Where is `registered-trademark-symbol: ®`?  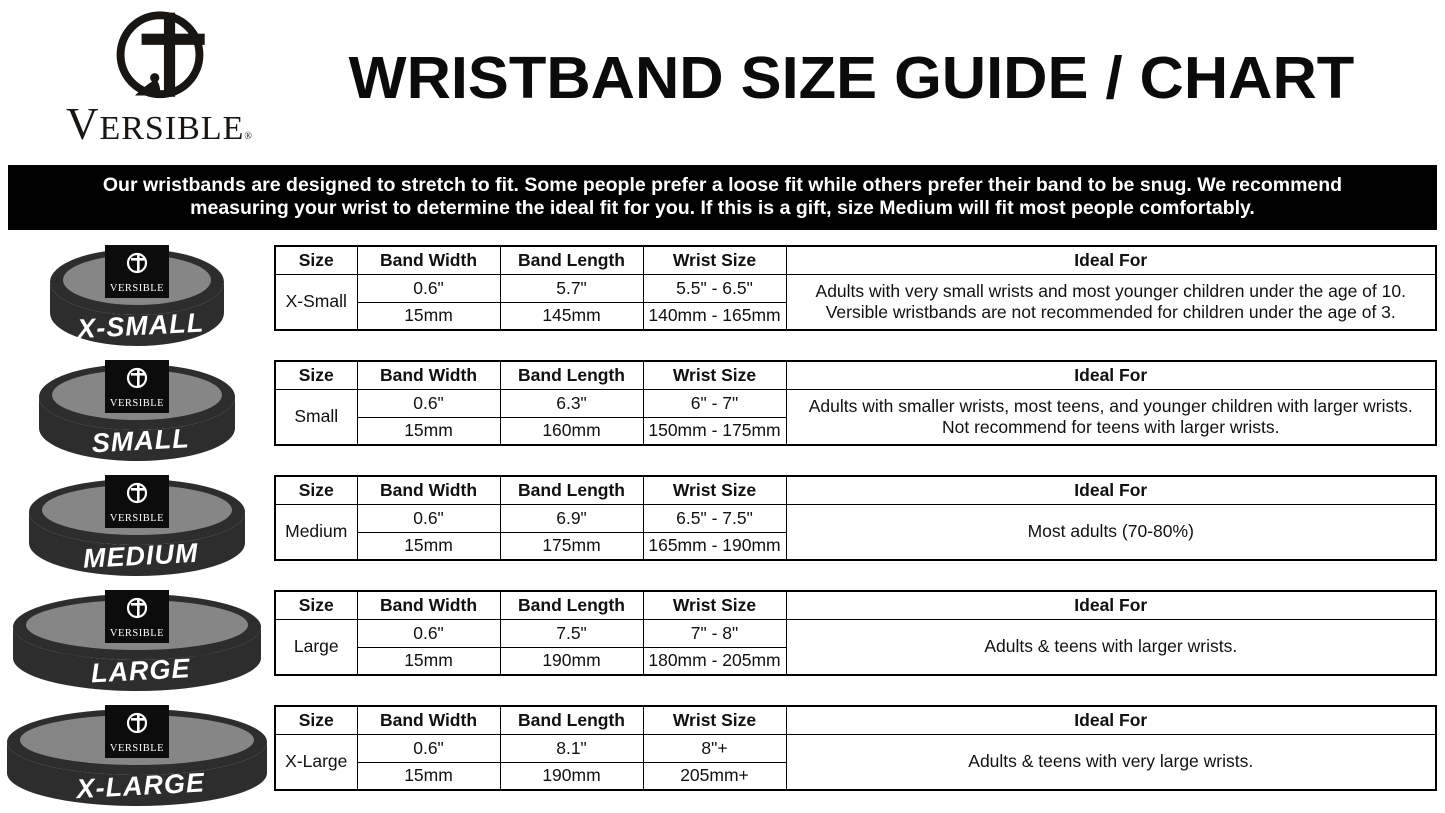
registered-trademark-symbol: ® is located at coordinates (248, 136).